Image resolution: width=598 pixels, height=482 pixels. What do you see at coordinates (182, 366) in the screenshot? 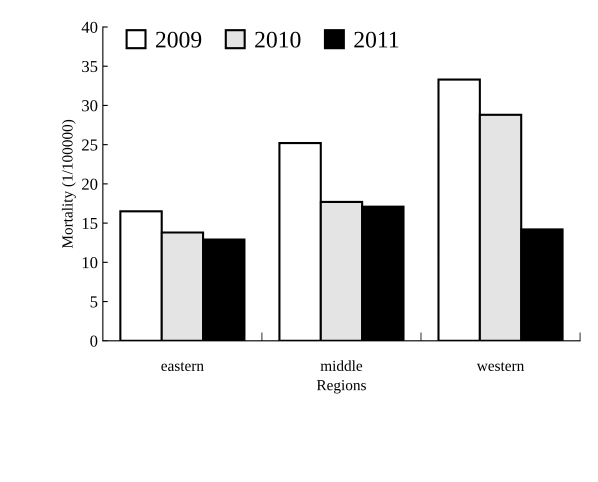
I see `x-tick-label: eastern` at bounding box center [182, 366].